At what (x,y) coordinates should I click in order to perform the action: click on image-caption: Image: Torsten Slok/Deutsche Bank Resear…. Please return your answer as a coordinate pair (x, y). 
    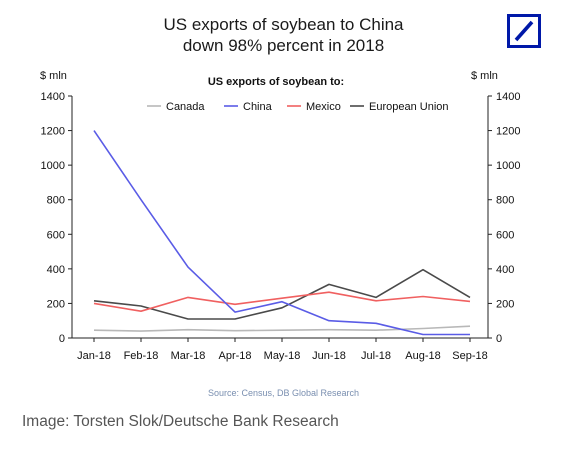
    Looking at the image, I should click on (180, 422).